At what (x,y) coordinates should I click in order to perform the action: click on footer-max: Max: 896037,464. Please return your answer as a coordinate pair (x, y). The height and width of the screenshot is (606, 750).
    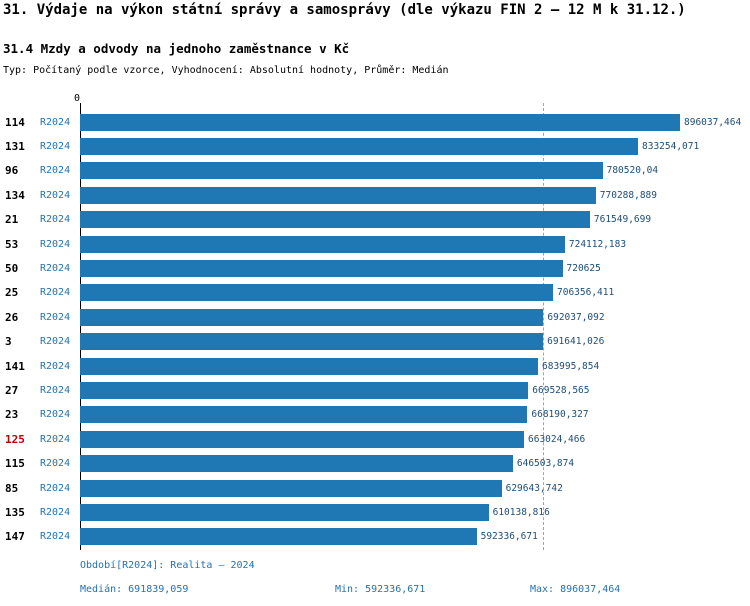
    Looking at the image, I should click on (575, 589).